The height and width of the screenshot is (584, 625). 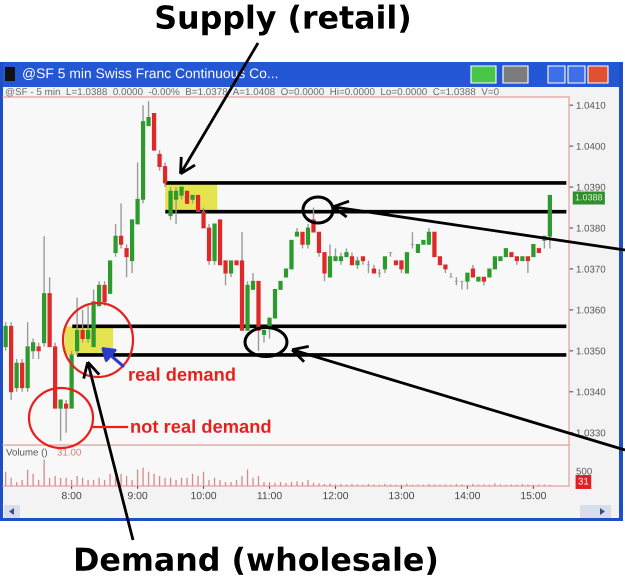 What do you see at coordinates (270, 496) in the screenshot?
I see `x-tick-label: 11:00` at bounding box center [270, 496].